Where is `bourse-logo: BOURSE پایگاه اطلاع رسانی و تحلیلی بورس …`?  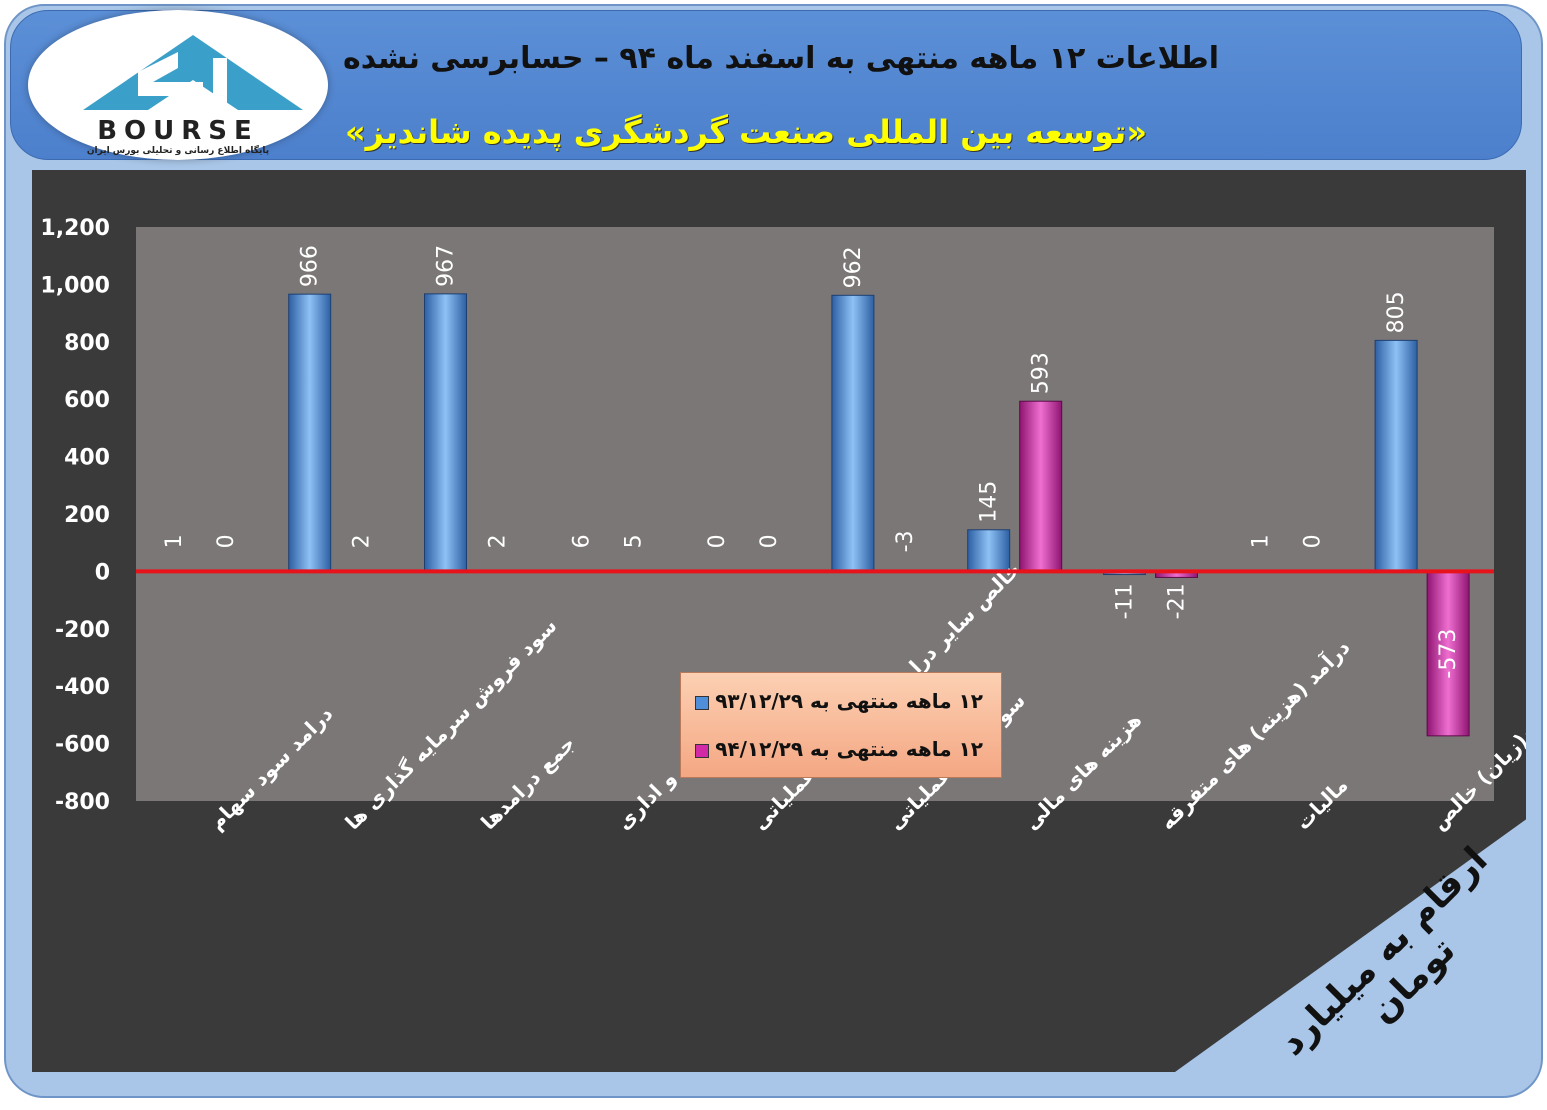 bourse-logo: BOURSE پایگاه اطلاع رسانی و تحلیلی بورس … is located at coordinates (178, 85).